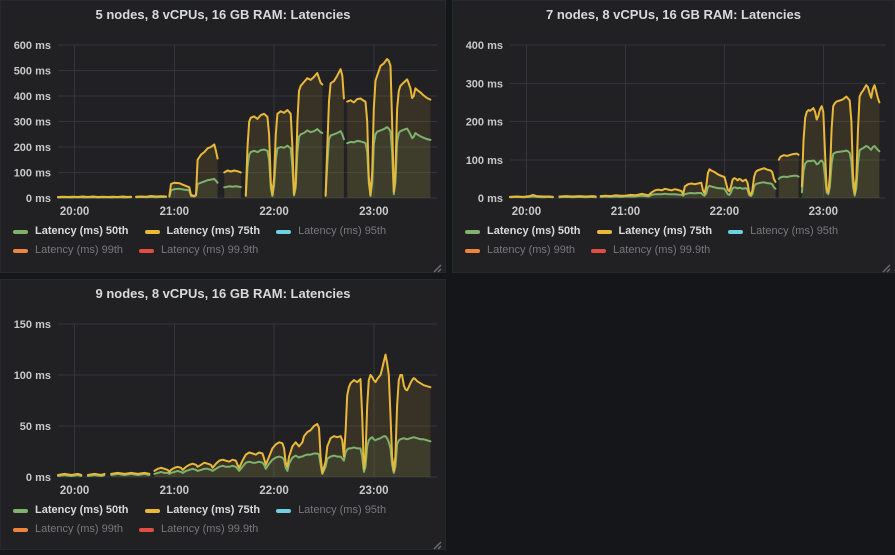  What do you see at coordinates (32, 325) in the screenshot?
I see `y-tick-label: 150 ms` at bounding box center [32, 325].